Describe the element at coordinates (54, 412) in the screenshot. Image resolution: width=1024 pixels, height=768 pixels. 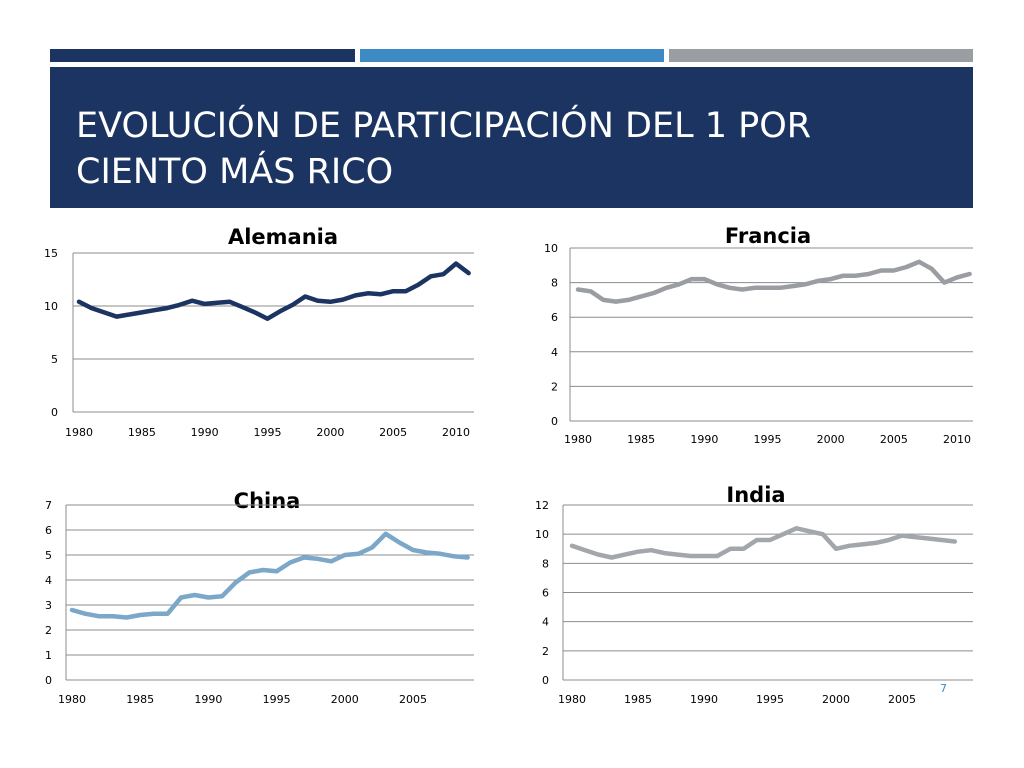
I see `y-tick-label-alemania-0: 0` at that location.